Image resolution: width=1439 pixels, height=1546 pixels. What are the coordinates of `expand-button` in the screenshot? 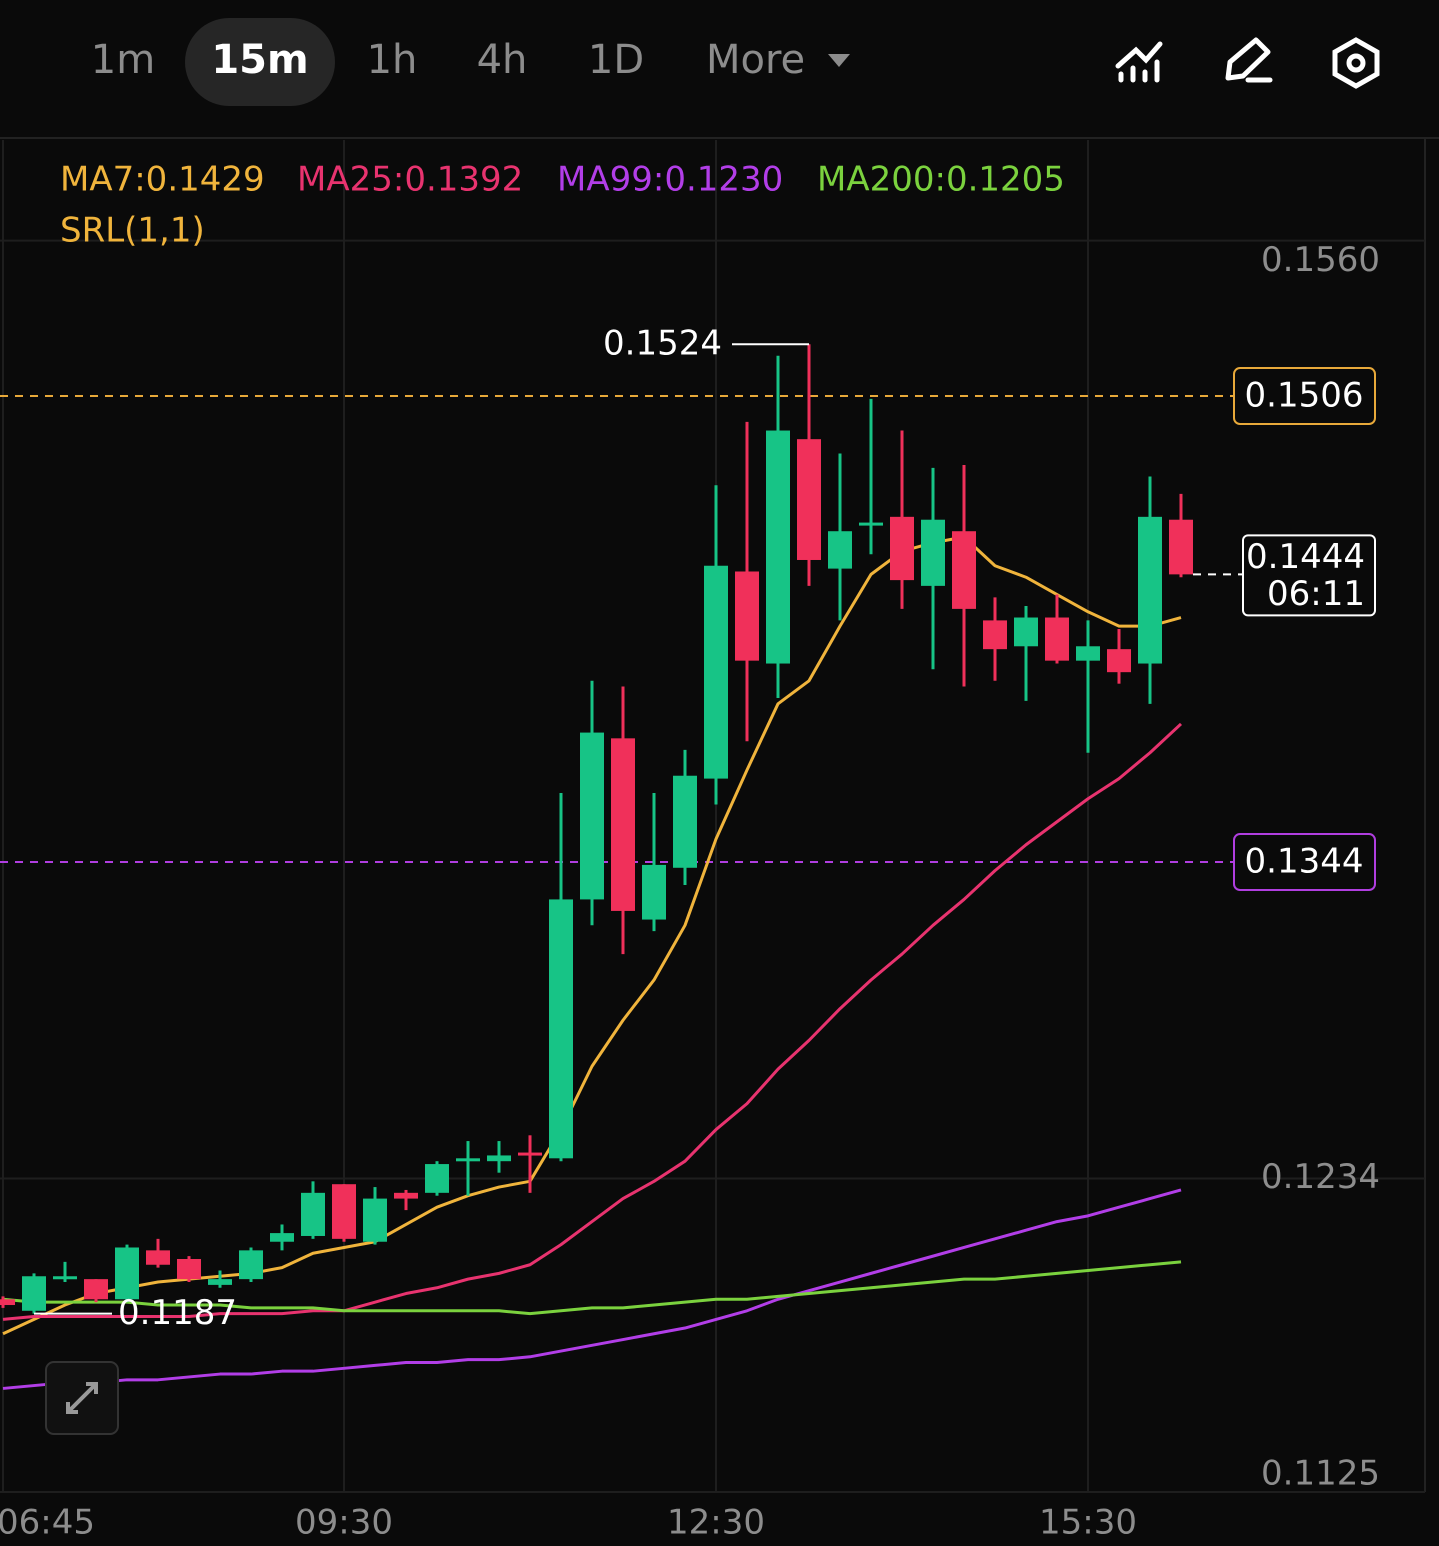 It's located at (82, 1398).